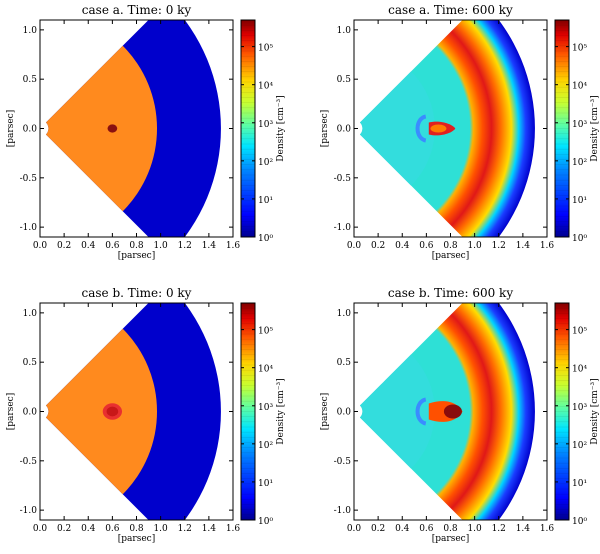 The height and width of the screenshot is (554, 600). I want to click on envelope-region, so click(101, 411).